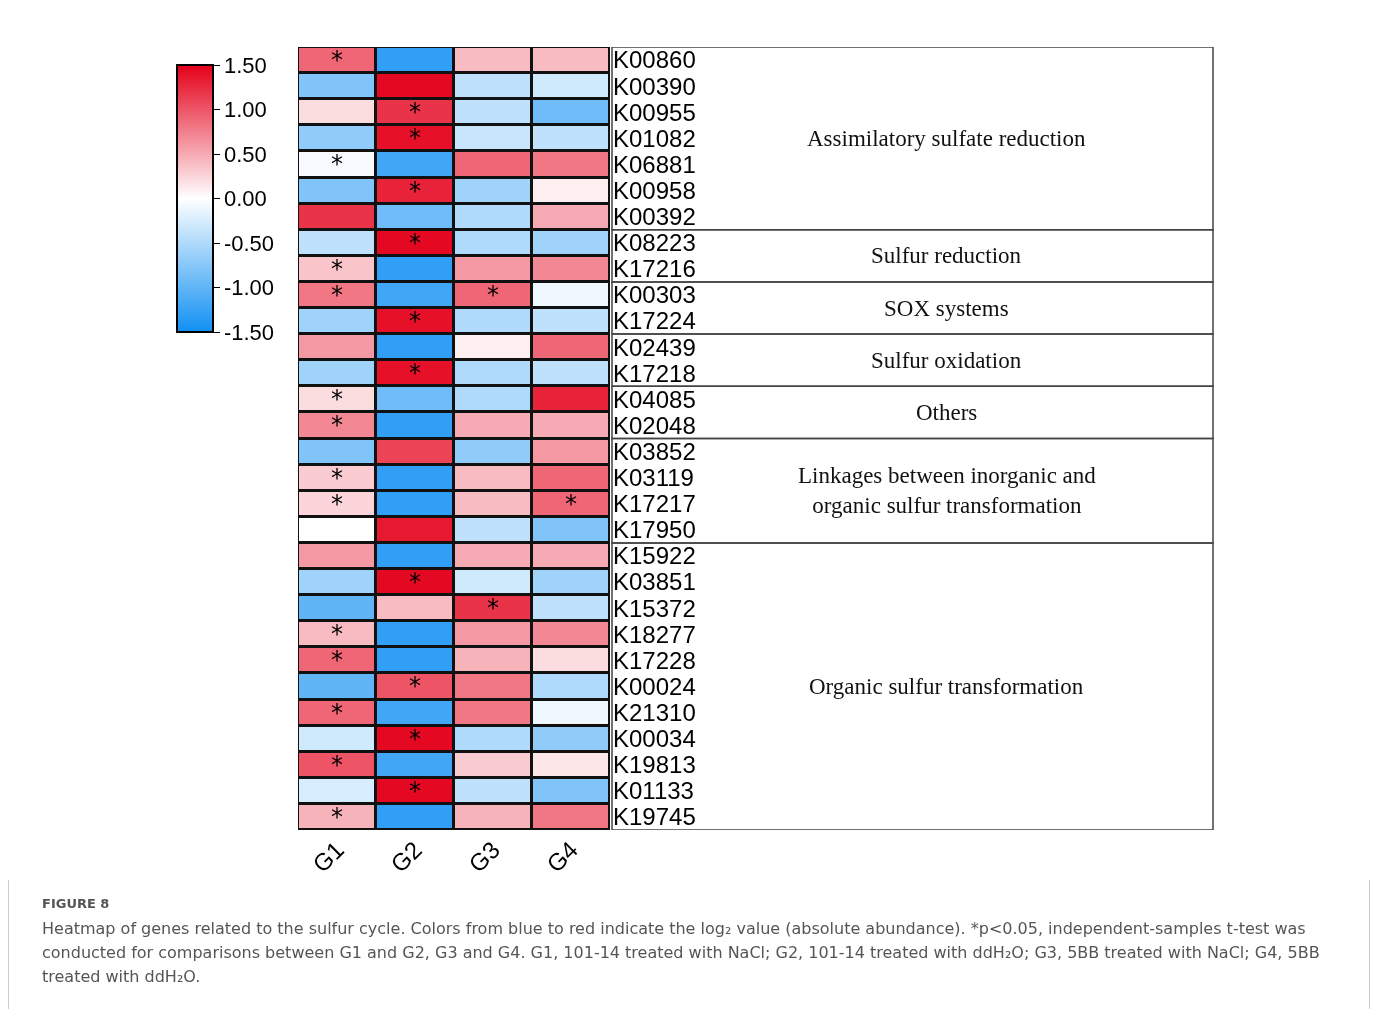 Image resolution: width=1375 pixels, height=1010 pixels. Describe the element at coordinates (245, 65) in the screenshot. I see `color-bar-label: 1.50` at that location.